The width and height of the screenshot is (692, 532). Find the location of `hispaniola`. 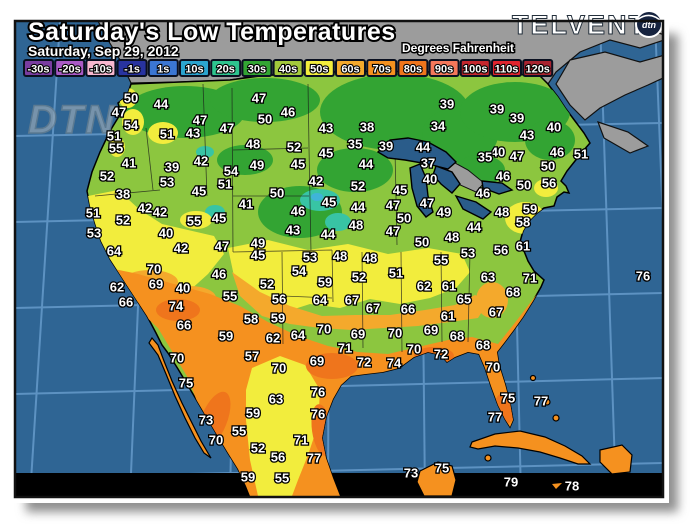

hispaniola is located at coordinates (616, 459).